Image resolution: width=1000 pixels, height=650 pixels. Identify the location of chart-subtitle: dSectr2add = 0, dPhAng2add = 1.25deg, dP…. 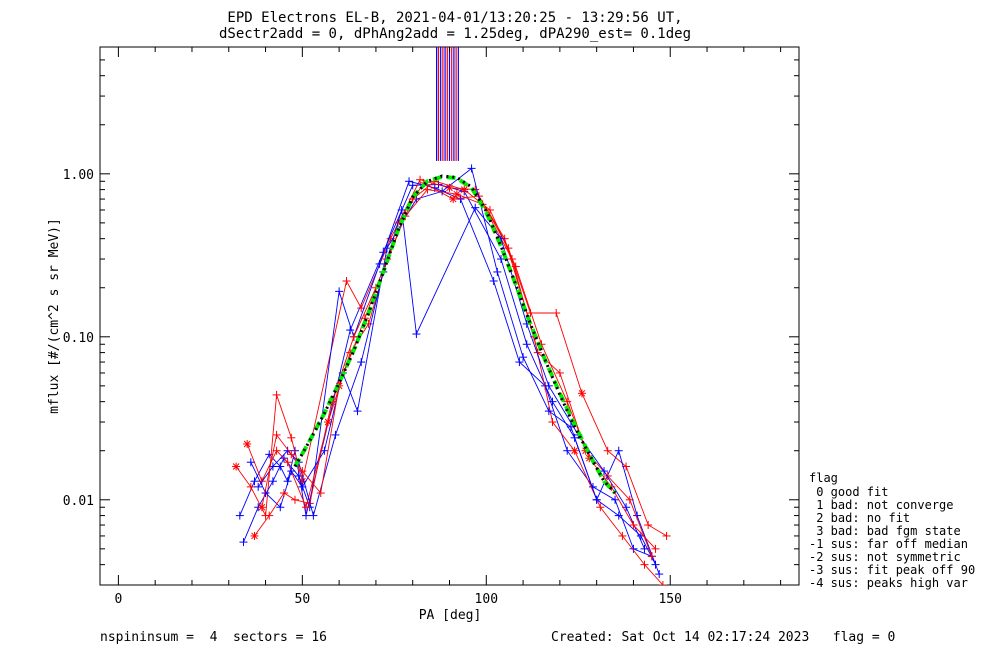
(455, 34).